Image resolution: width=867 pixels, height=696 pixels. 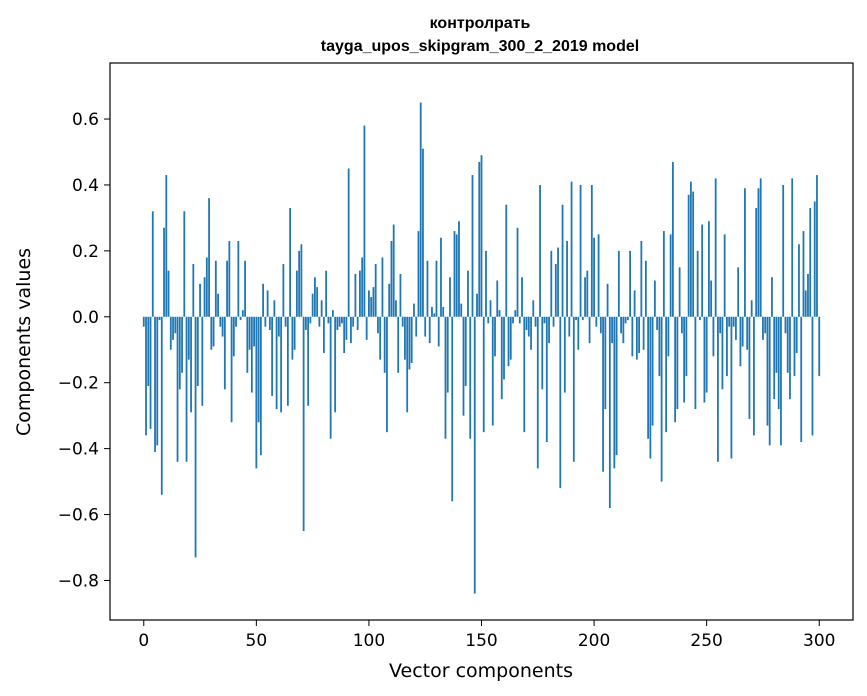 What do you see at coordinates (85, 186) in the screenshot?
I see `y-tick-label: 0.4` at bounding box center [85, 186].